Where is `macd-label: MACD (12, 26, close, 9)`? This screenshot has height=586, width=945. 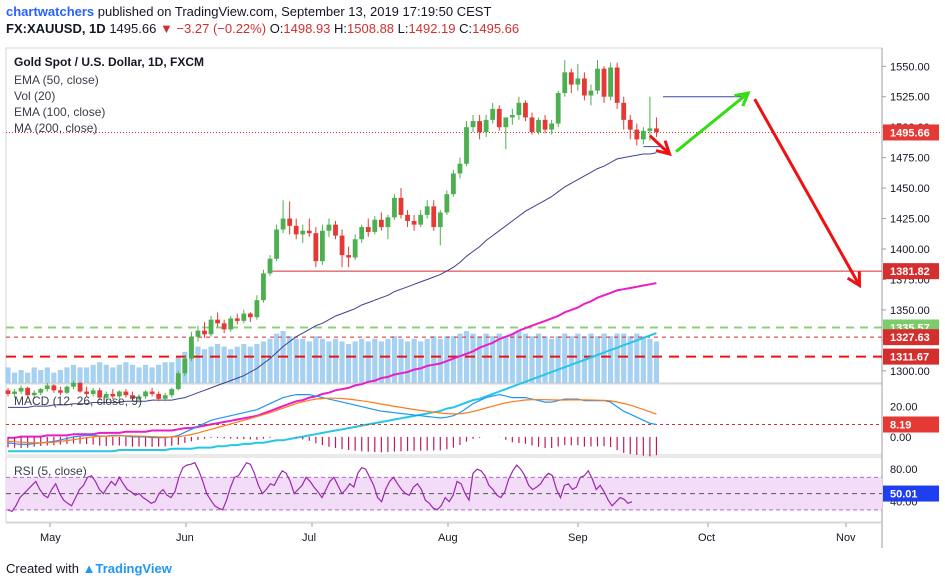 macd-label: MACD (12, 26, close, 9) is located at coordinates (78, 401).